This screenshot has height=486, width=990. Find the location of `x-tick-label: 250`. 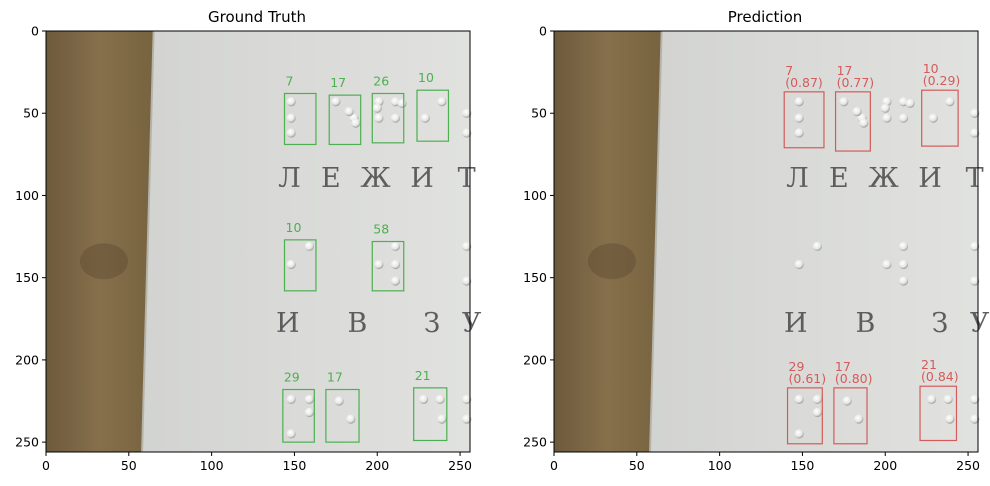

x-tick-label: 250 is located at coordinates (968, 465).